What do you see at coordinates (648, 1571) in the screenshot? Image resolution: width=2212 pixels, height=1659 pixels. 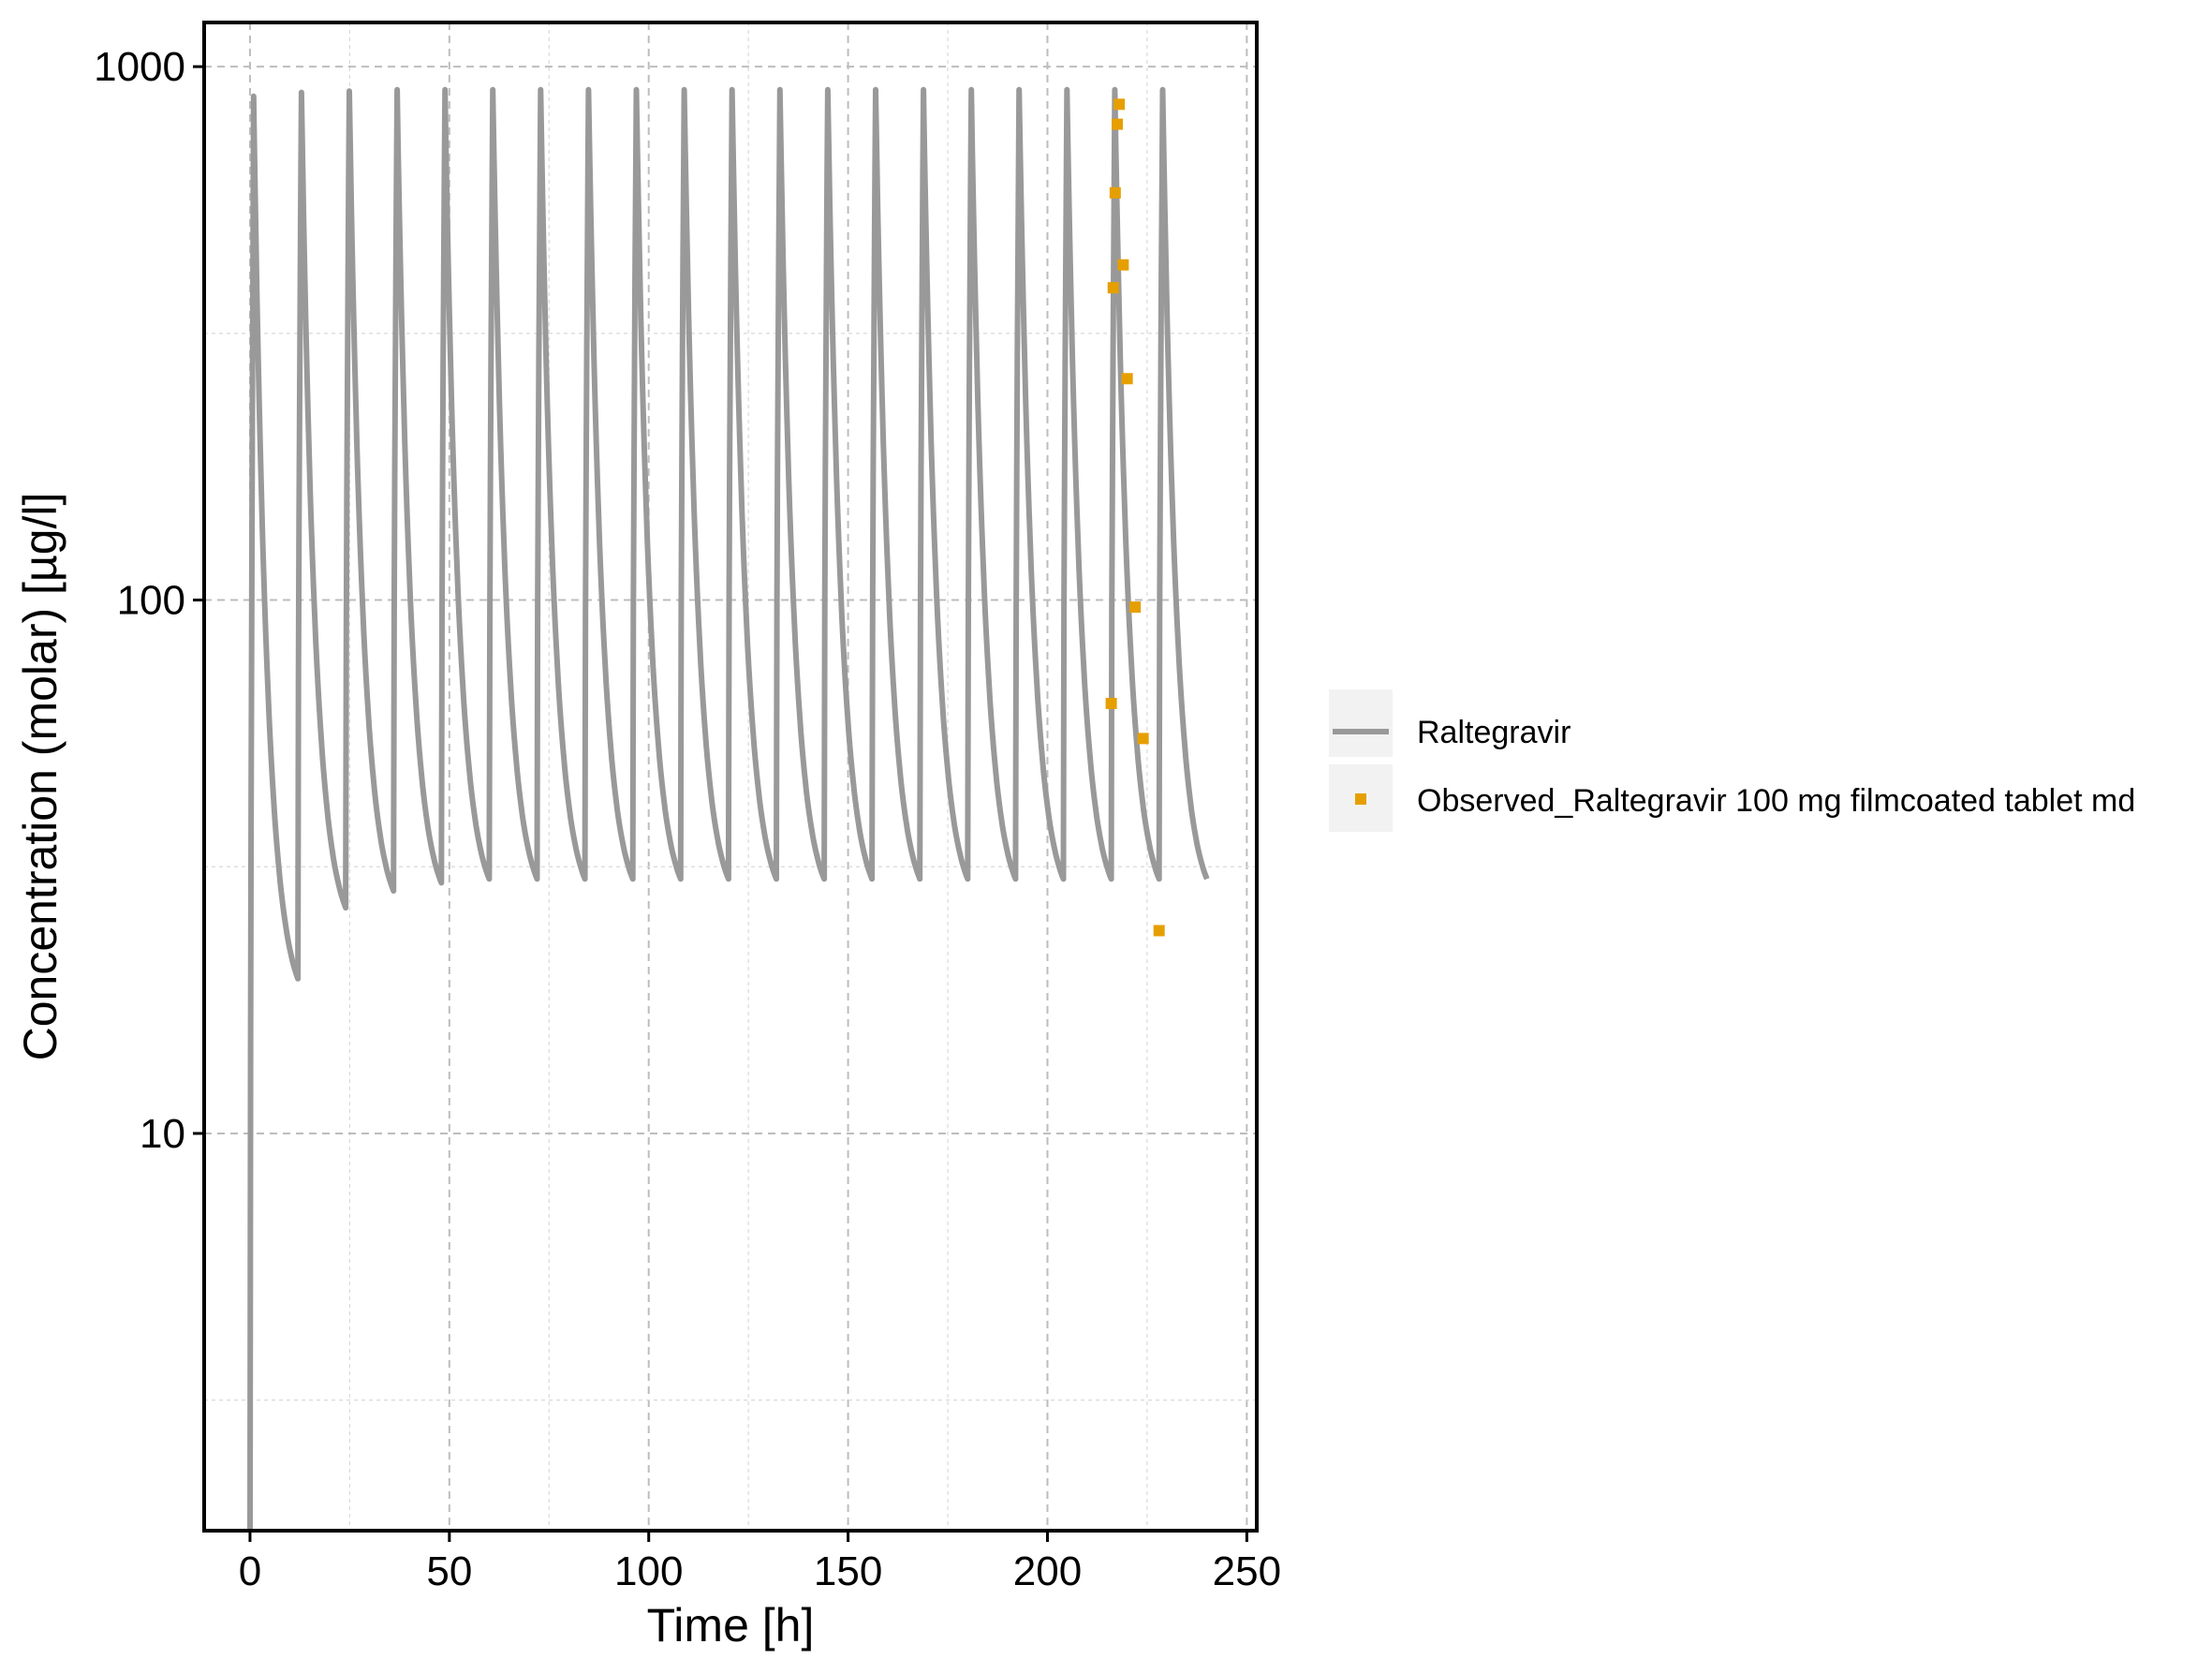 I see `x-tick-label: 100` at bounding box center [648, 1571].